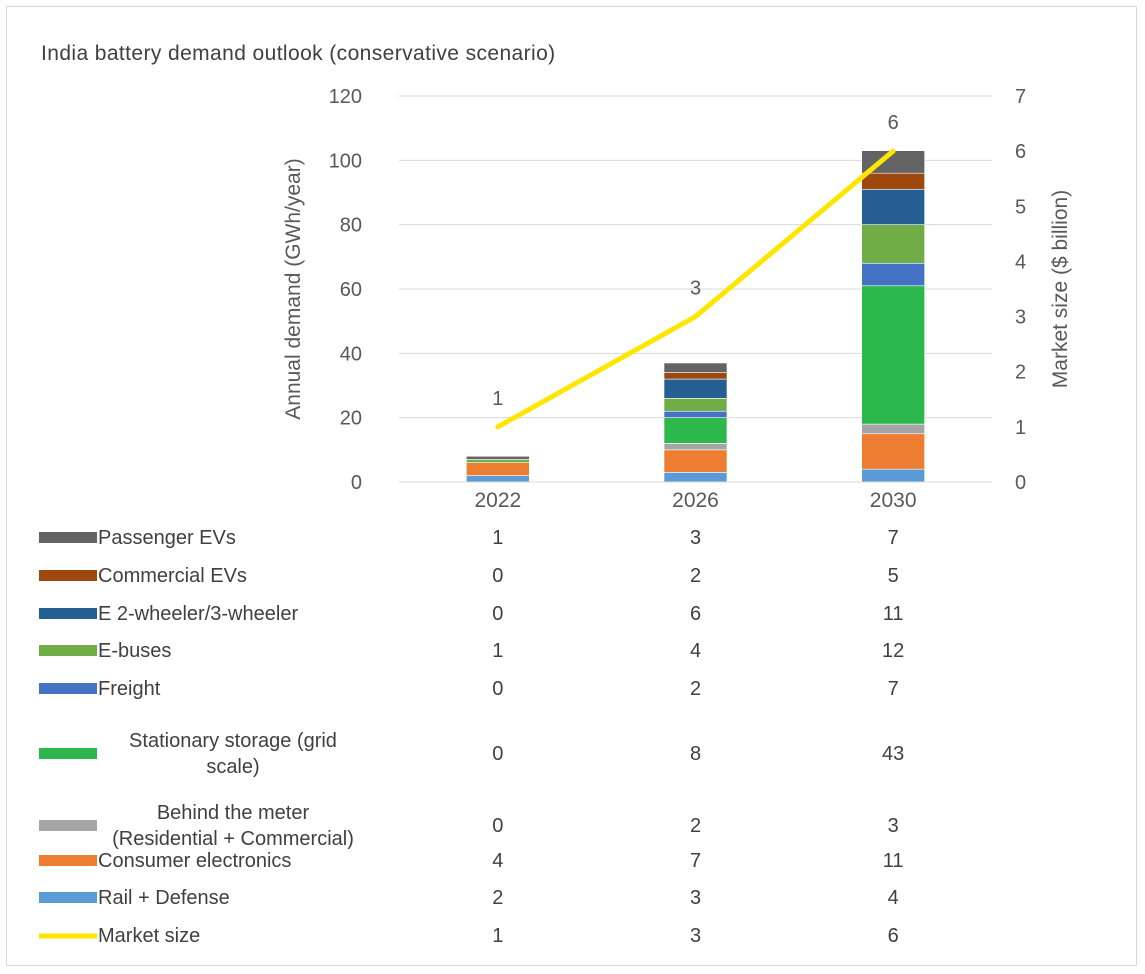  I want to click on bar-stationary-storage-grid-scale-2030, so click(893, 355).